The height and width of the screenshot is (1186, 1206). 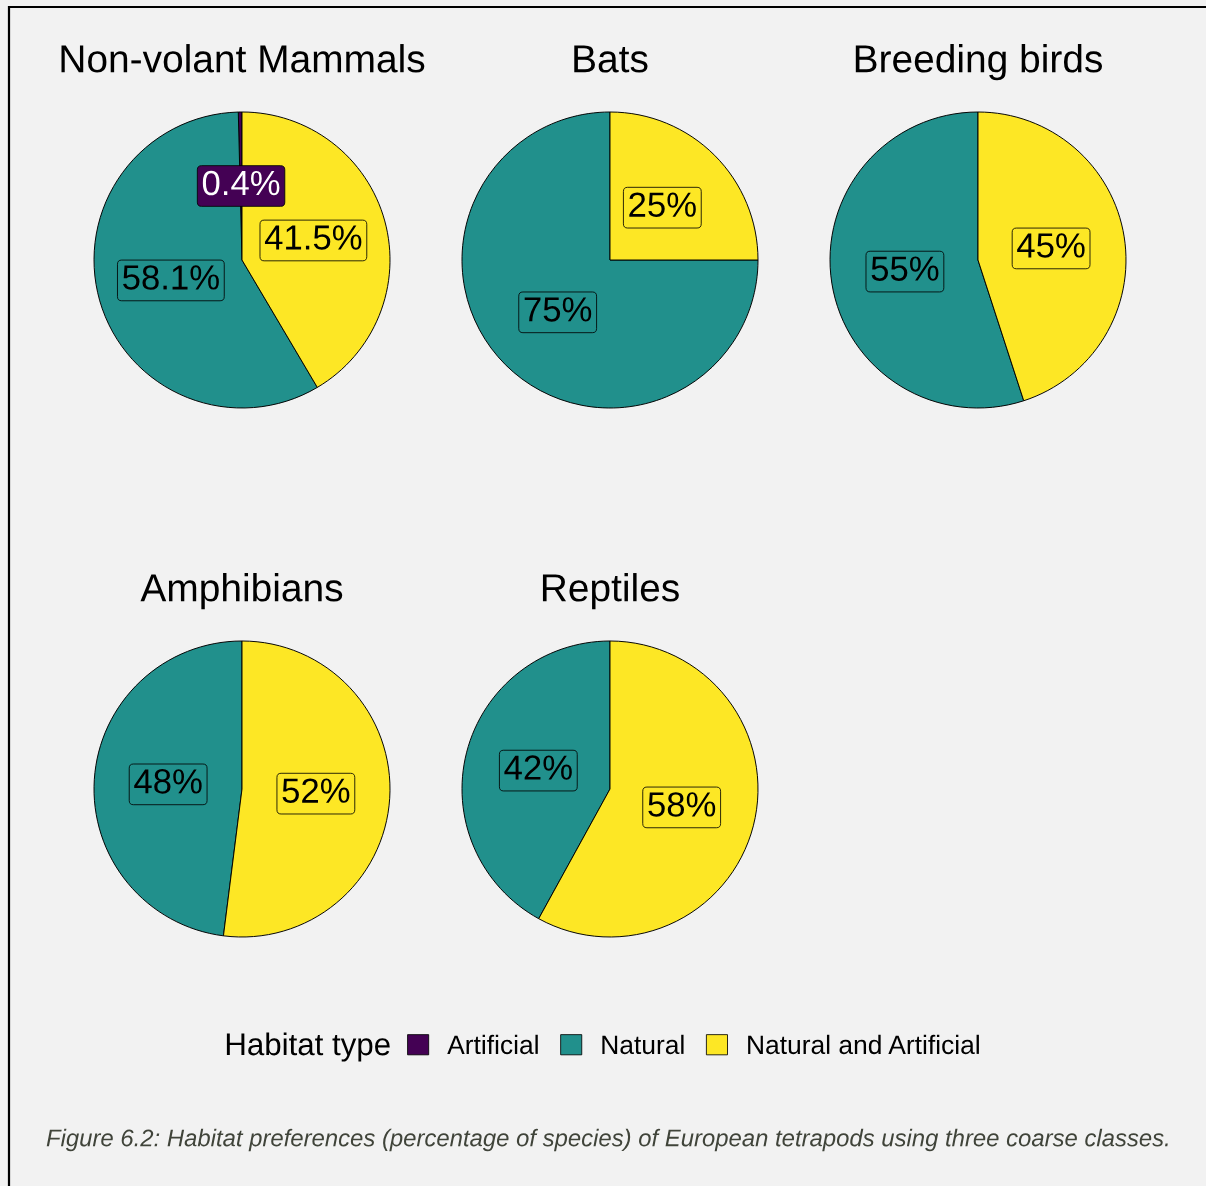 I want to click on data-label: 25%, so click(x=662, y=204).